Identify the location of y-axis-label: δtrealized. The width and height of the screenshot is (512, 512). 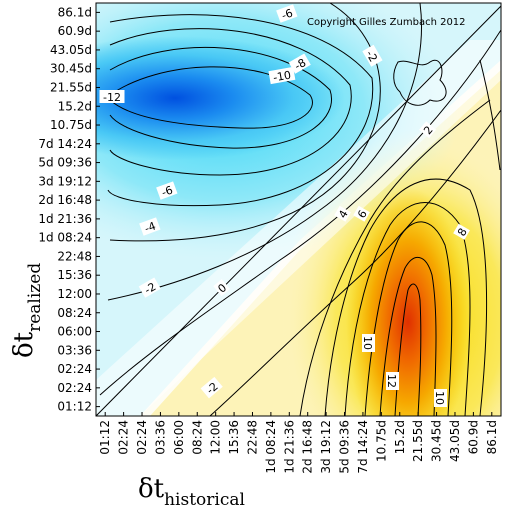
(27, 310).